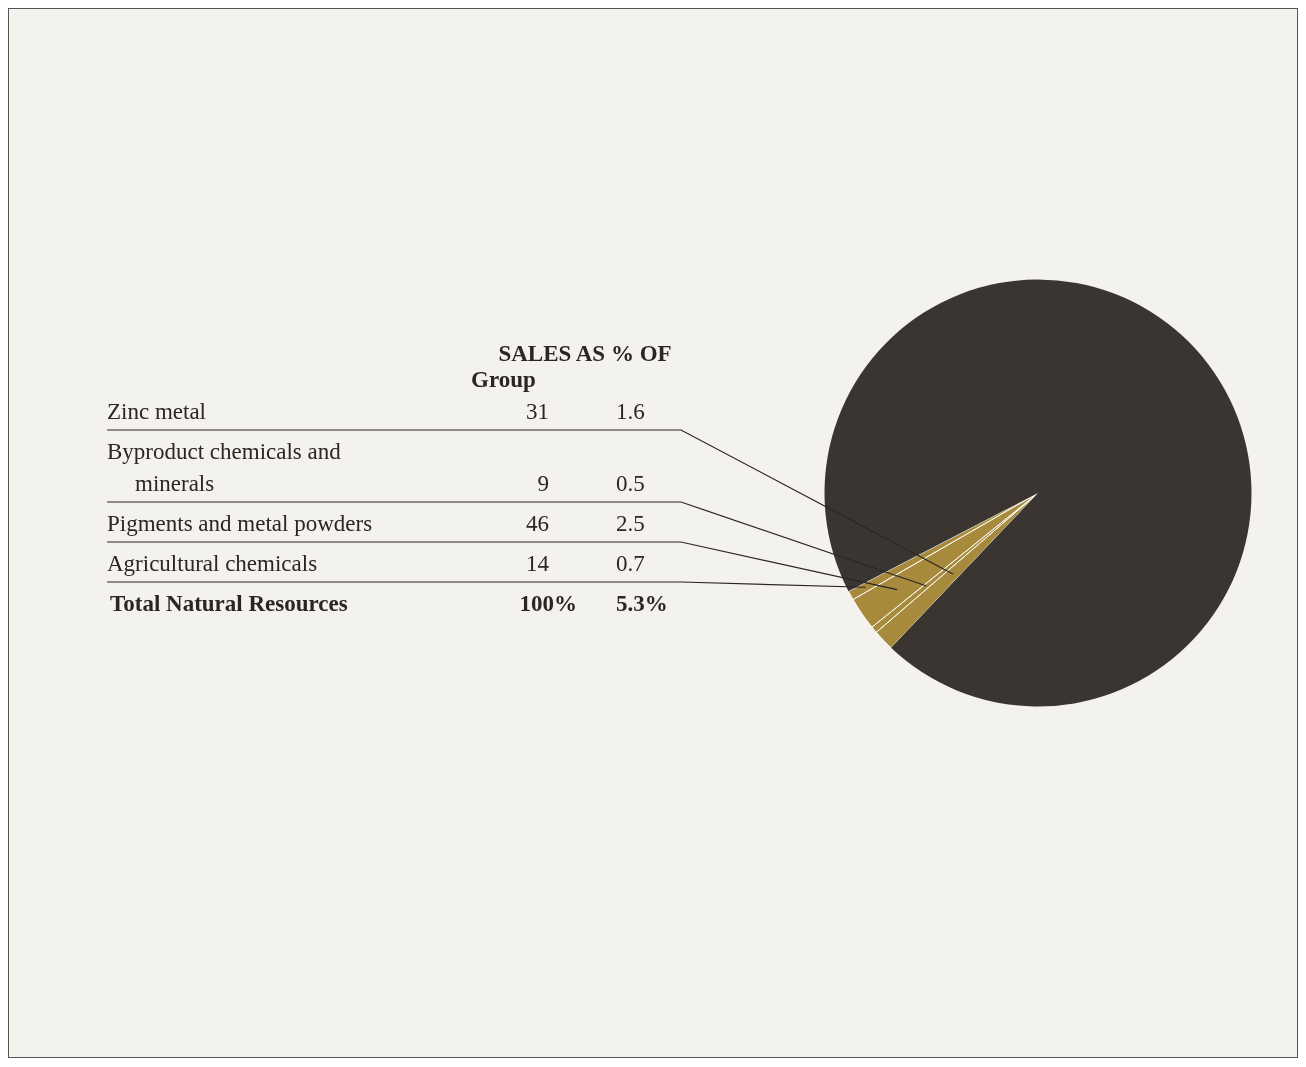 This screenshot has width=1306, height=1067. I want to click on data-label: 0.7, so click(630, 563).